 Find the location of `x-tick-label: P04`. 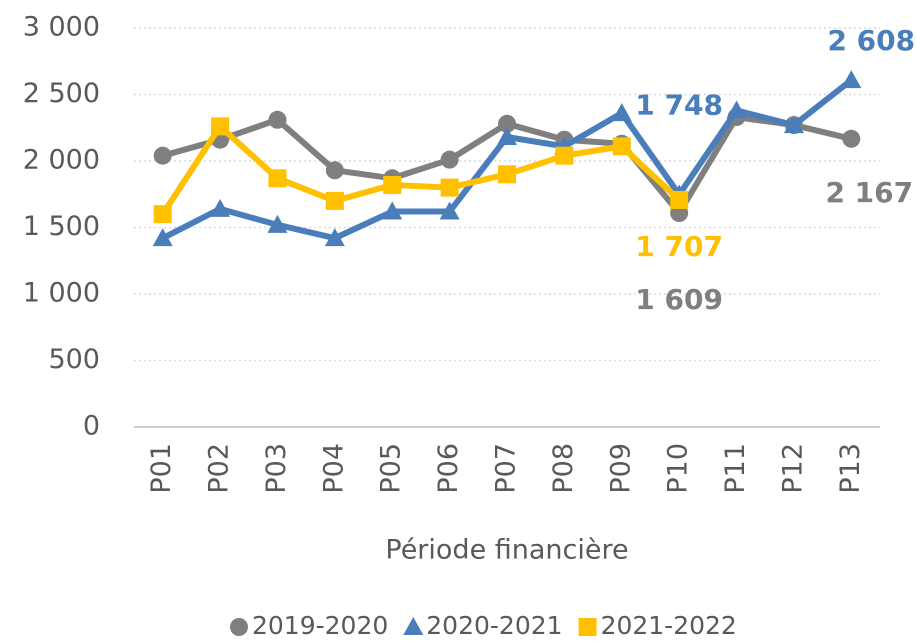

x-tick-label: P04 is located at coordinates (333, 468).